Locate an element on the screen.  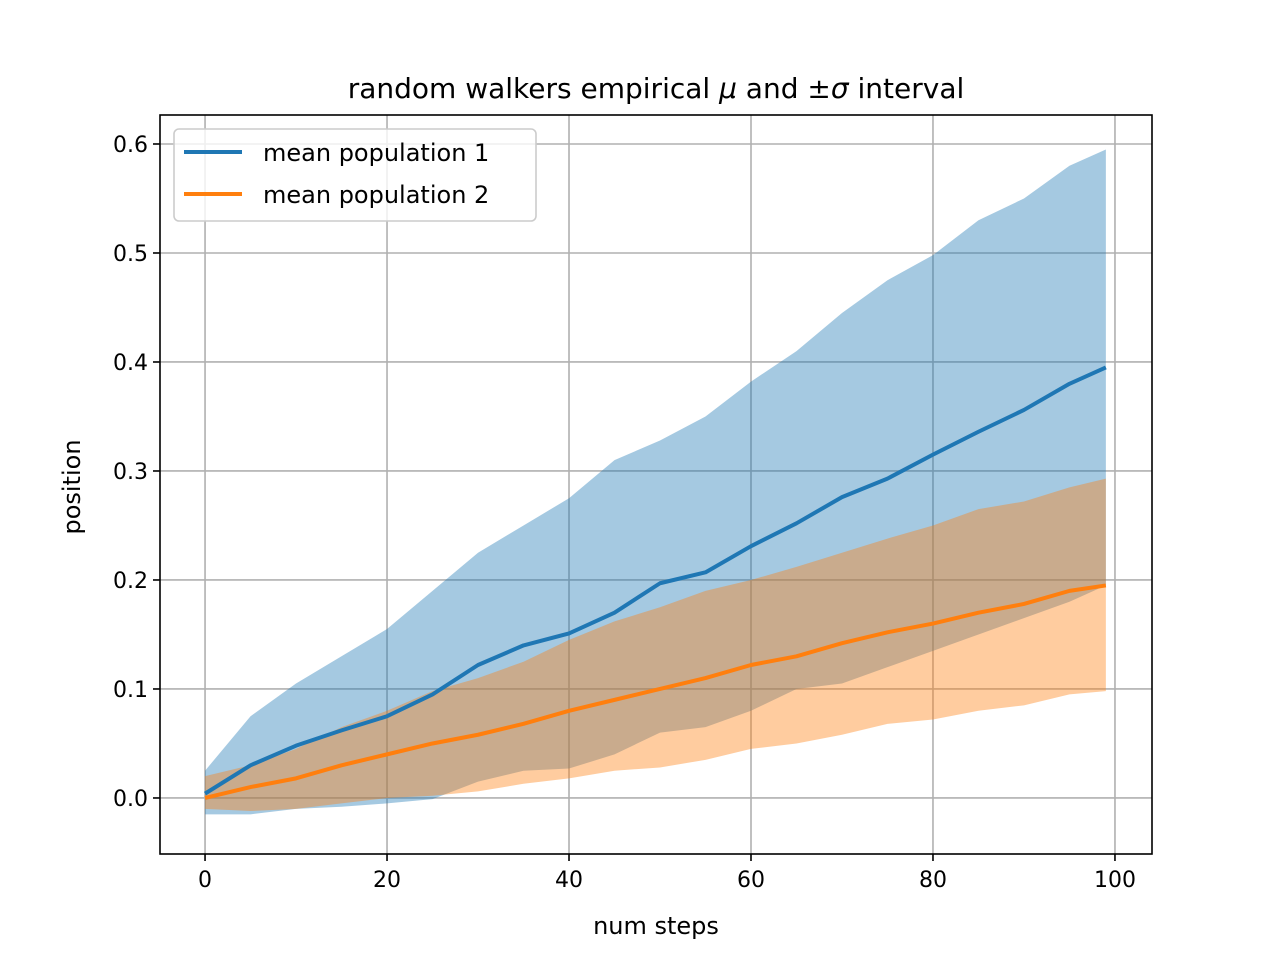
legend-label-population-2: mean population 2 is located at coordinates (376, 195).